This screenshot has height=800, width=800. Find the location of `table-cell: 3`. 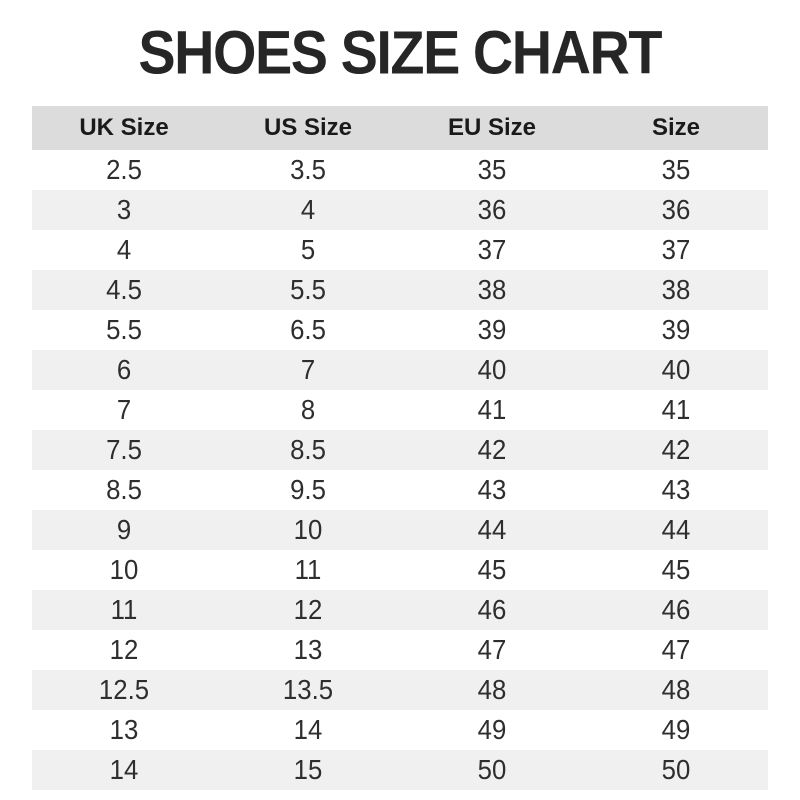

table-cell: 3 is located at coordinates (124, 209).